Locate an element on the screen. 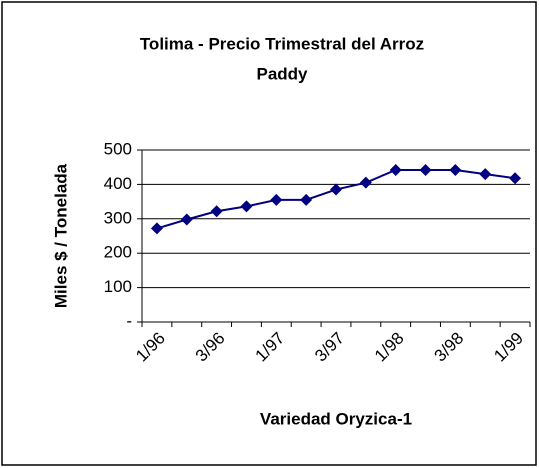  y-tick-label: 100 is located at coordinates (118, 286).